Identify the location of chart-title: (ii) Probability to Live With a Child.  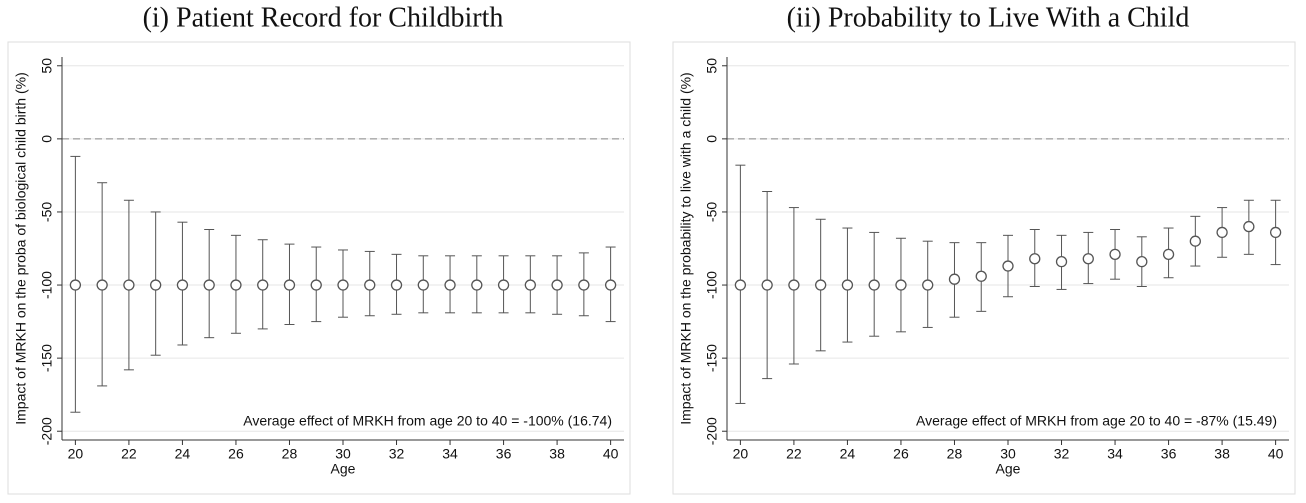
(988, 17).